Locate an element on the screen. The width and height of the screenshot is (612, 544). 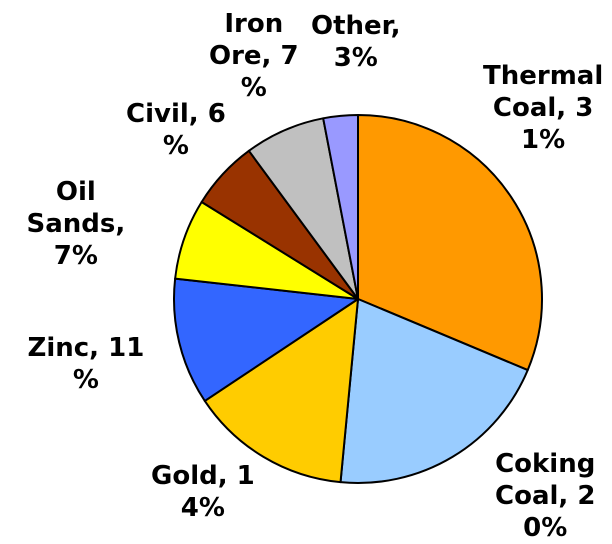
pie-slice-thermal-coal is located at coordinates (450, 243).